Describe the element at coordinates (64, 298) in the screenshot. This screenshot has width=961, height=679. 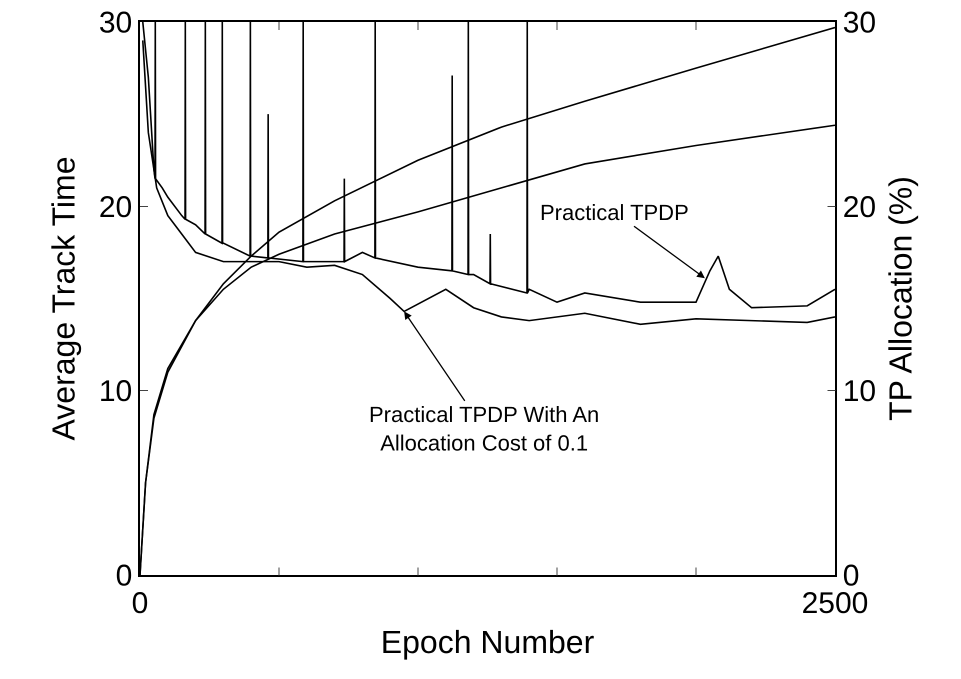
I see `y-axis-title: Average Track Time` at that location.